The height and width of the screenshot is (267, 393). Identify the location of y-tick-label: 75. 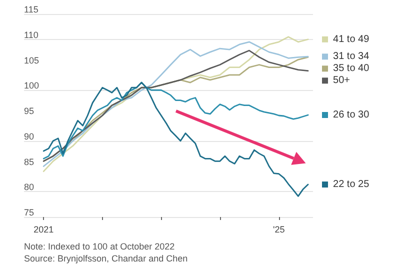
(29, 213).